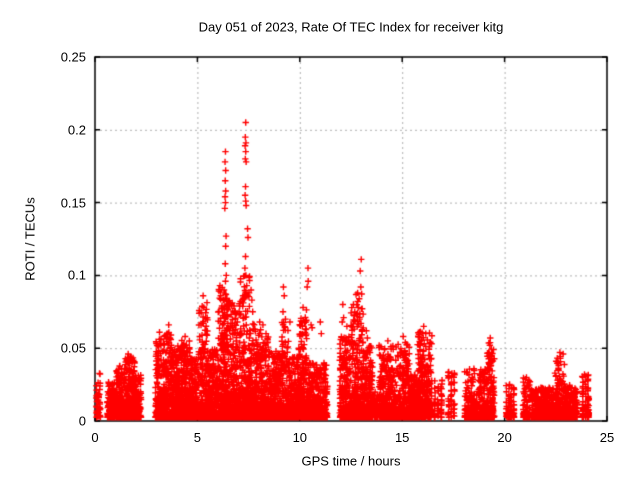 The height and width of the screenshot is (480, 640). I want to click on y-axis-label: ROTI / TECUs, so click(30, 239).